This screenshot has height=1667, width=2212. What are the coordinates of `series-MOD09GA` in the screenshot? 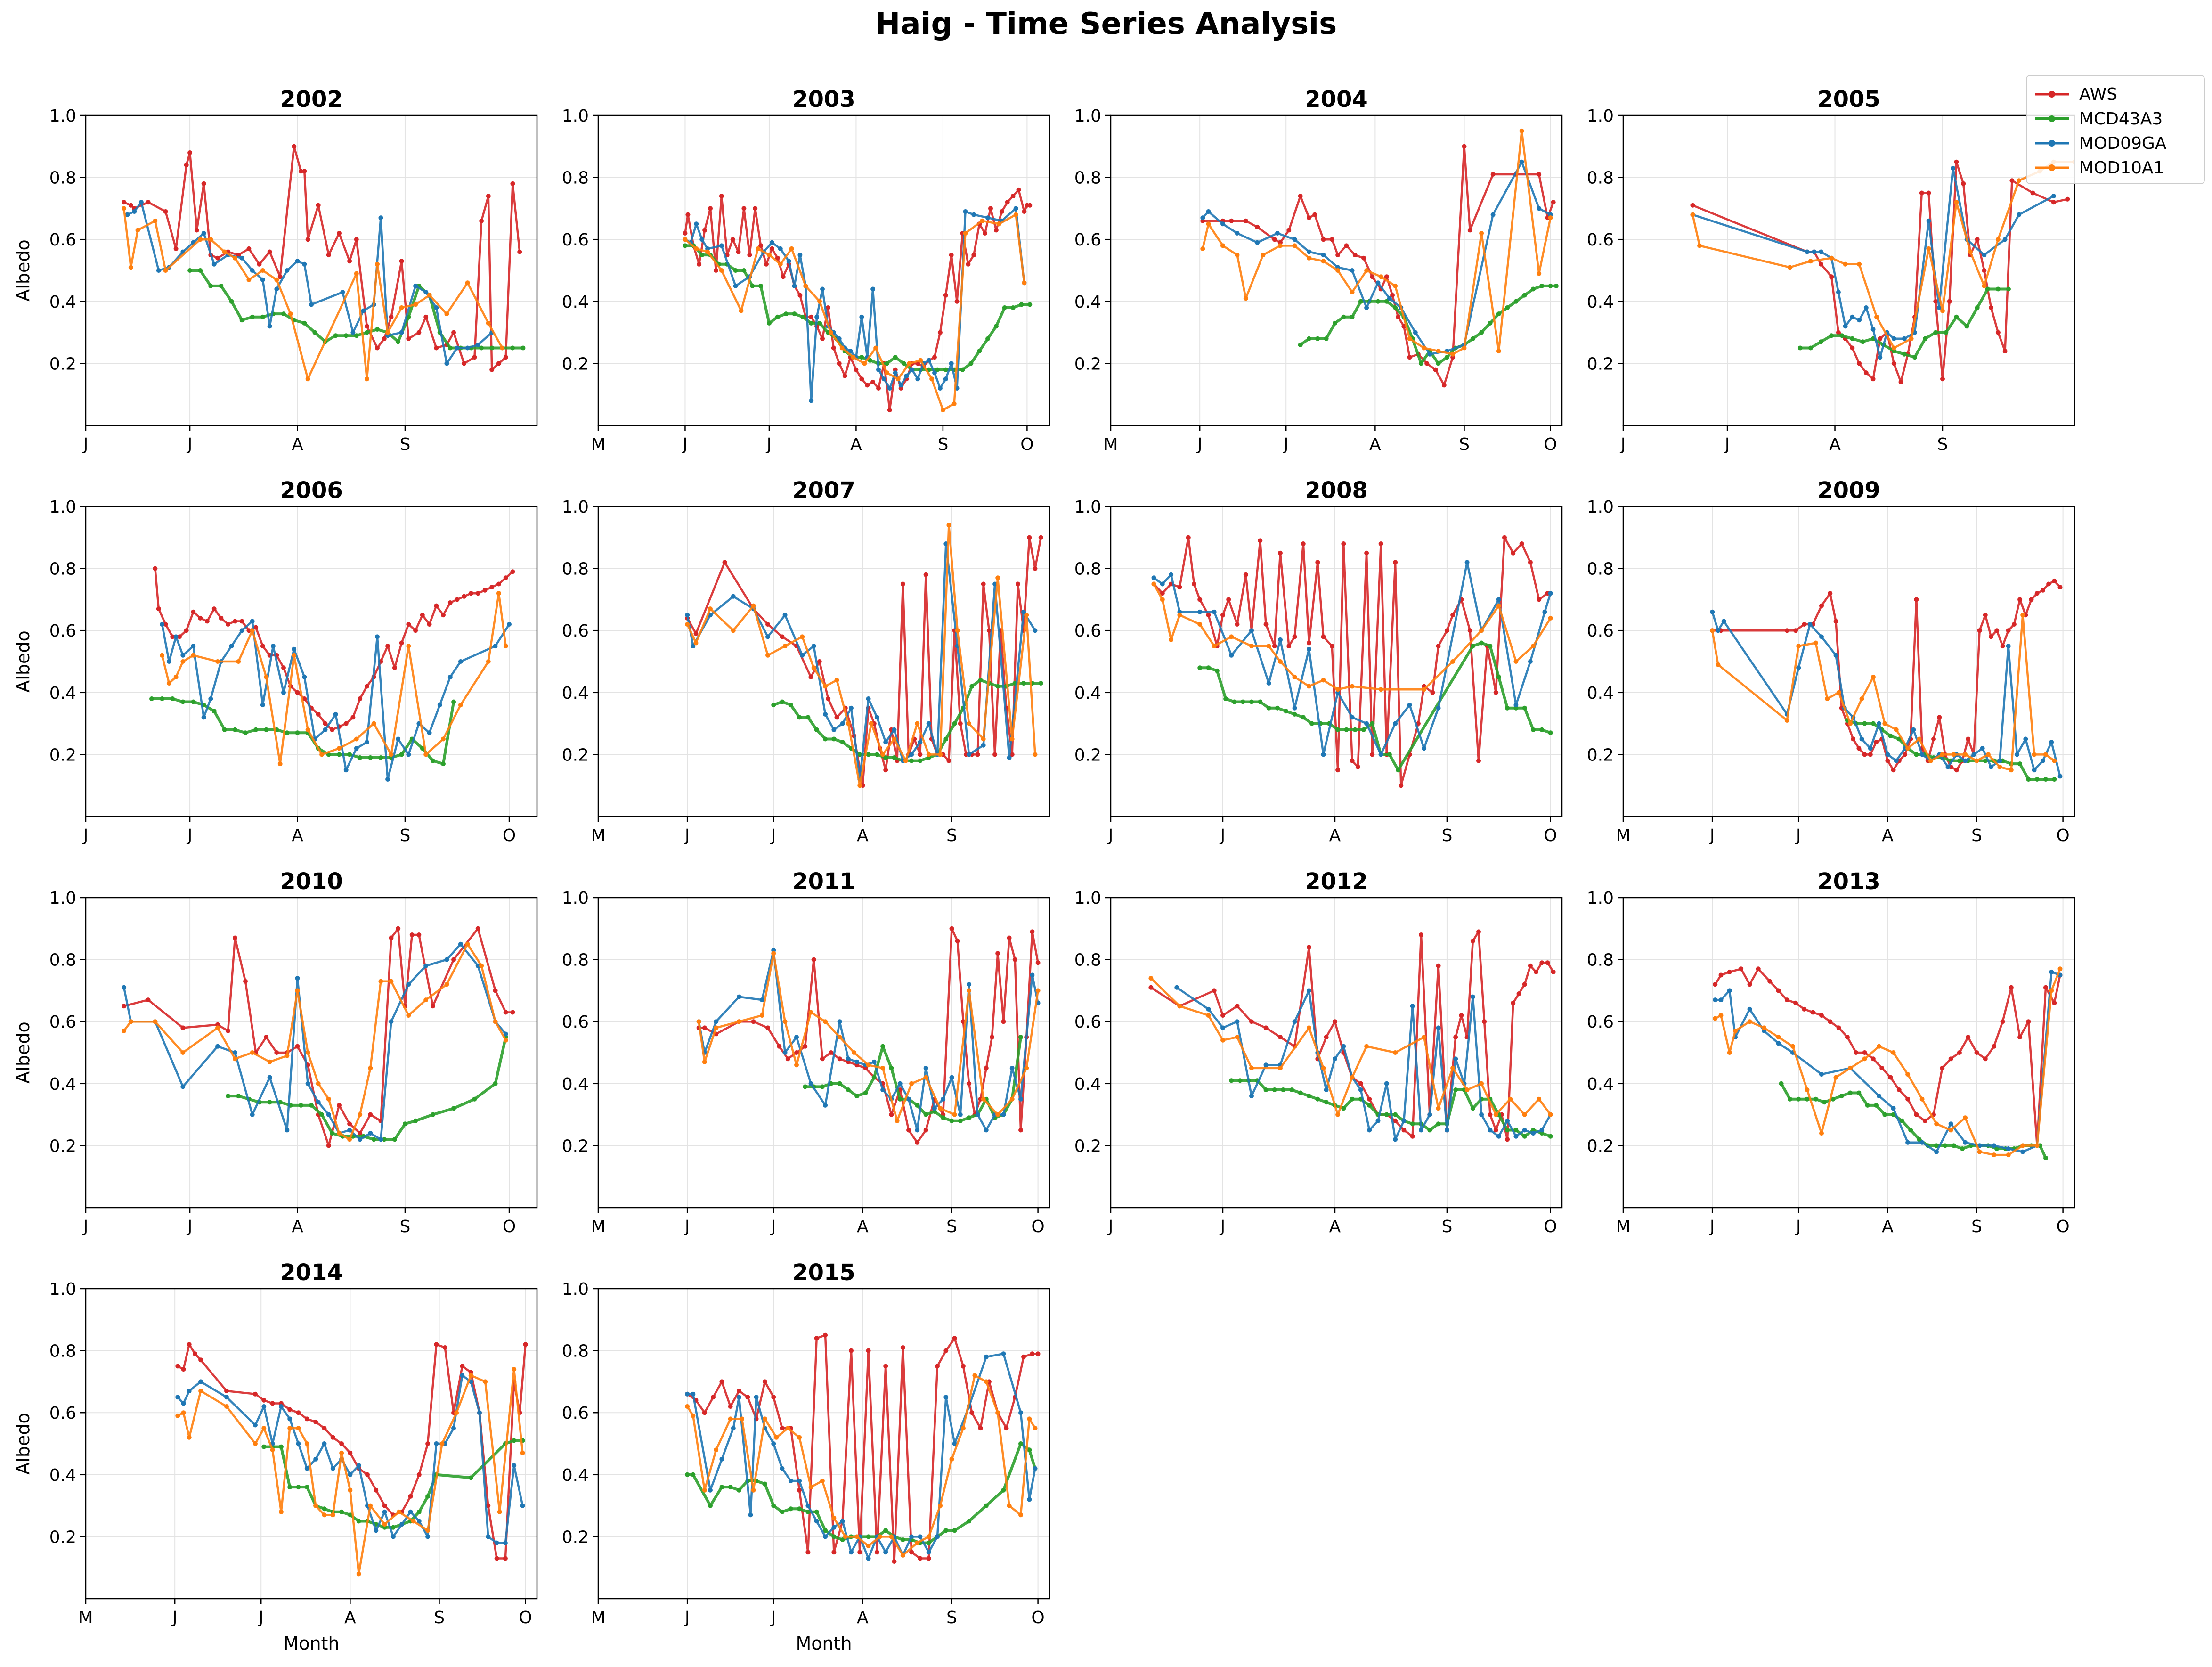 It's located at (1887, 694).